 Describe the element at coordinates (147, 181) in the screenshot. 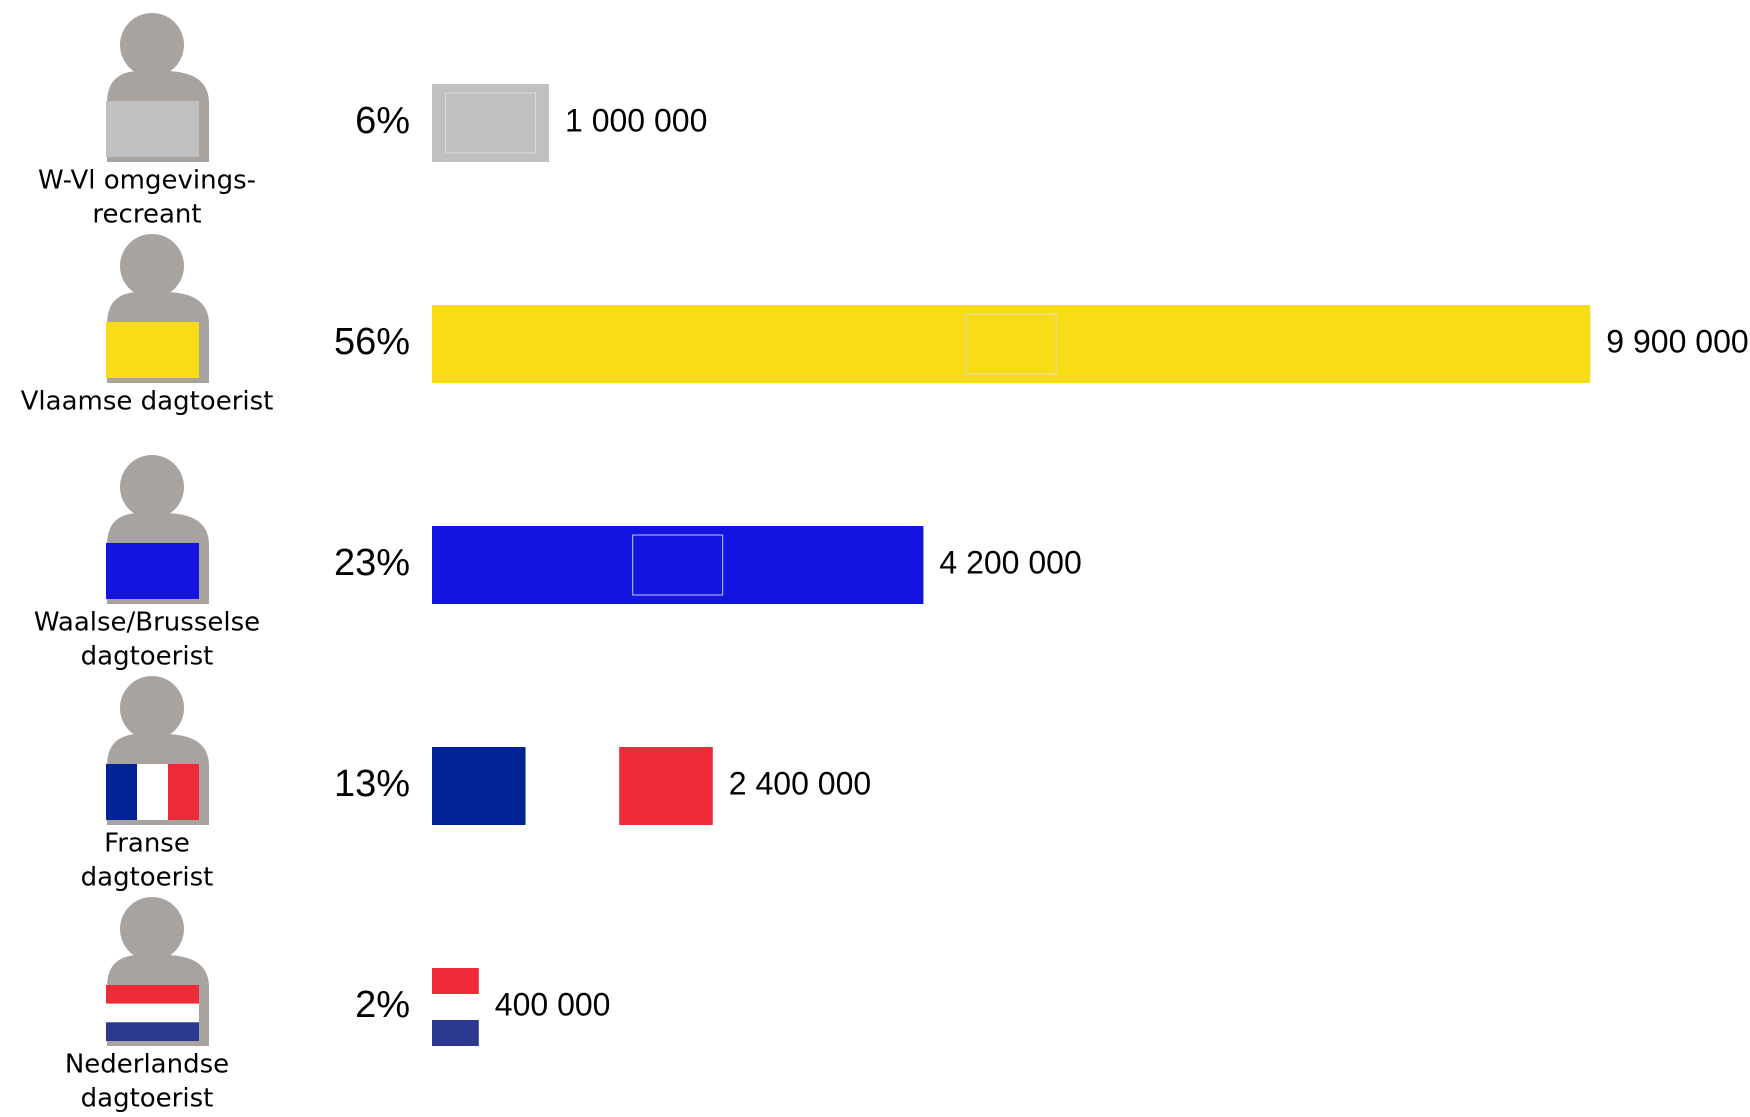

I see `category-label: W-Vl omgevings-` at that location.